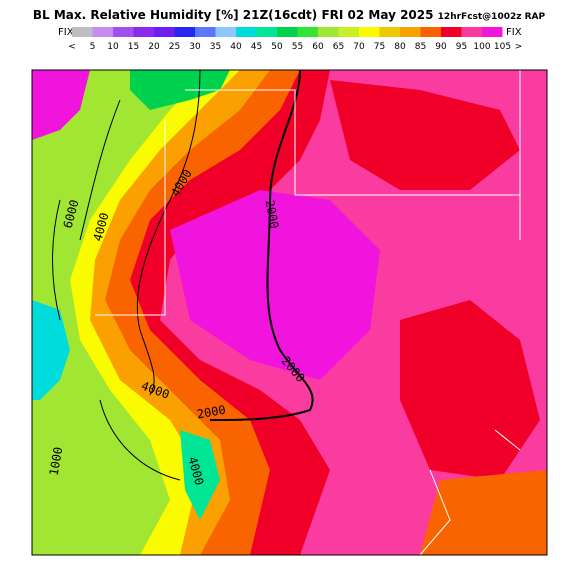  I want to click on legend-label: 55, so click(297, 47).